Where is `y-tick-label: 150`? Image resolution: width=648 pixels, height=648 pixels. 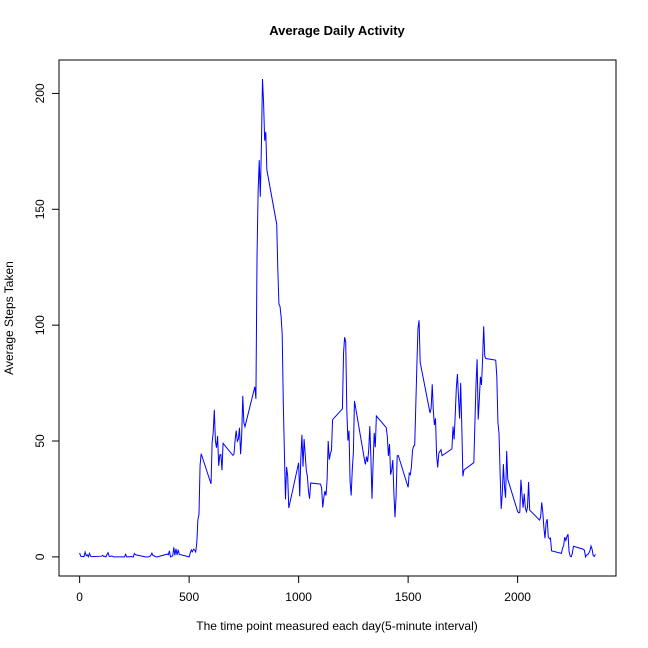 y-tick-label: 150 is located at coordinates (40, 209).